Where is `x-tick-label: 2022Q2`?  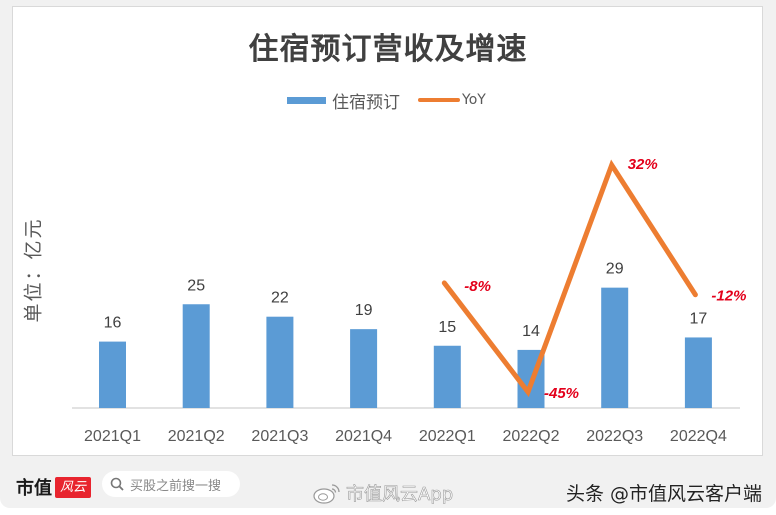 x-tick-label: 2022Q2 is located at coordinates (531, 436).